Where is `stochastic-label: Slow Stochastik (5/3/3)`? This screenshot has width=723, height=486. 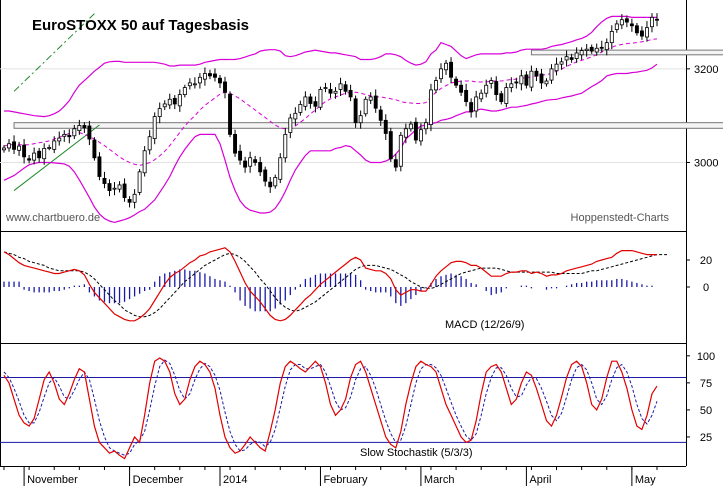
stochastic-label: Slow Stochastik (5/3/3) is located at coordinates (416, 453).